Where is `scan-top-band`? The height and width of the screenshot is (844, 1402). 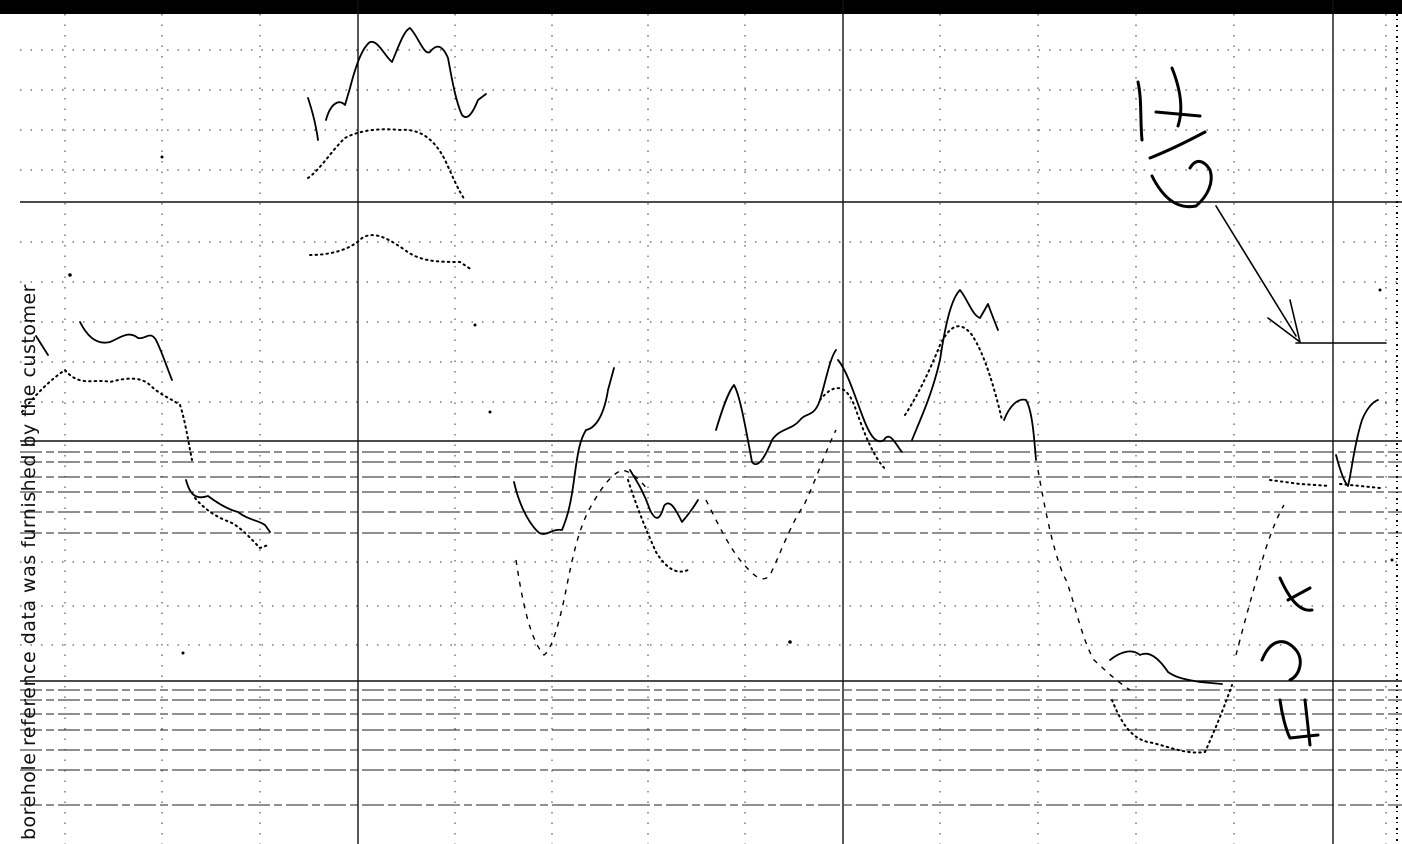
scan-top-band is located at coordinates (701, 7).